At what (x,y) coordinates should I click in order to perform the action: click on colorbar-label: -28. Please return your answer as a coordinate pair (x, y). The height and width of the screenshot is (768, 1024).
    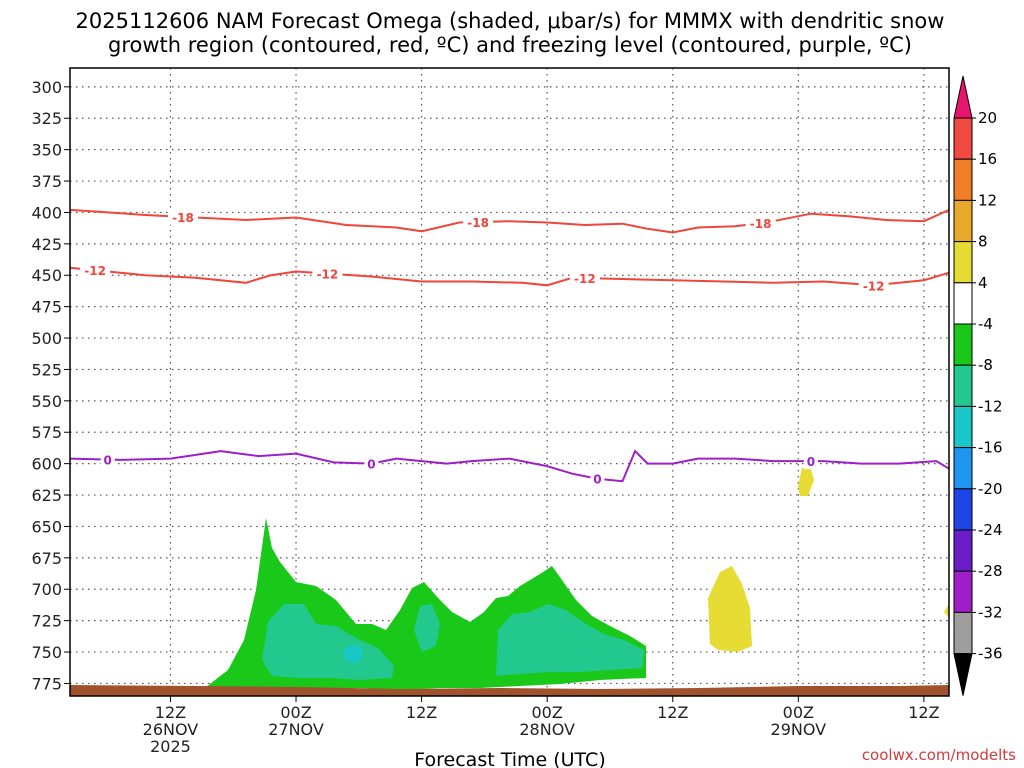
    Looking at the image, I should click on (990, 571).